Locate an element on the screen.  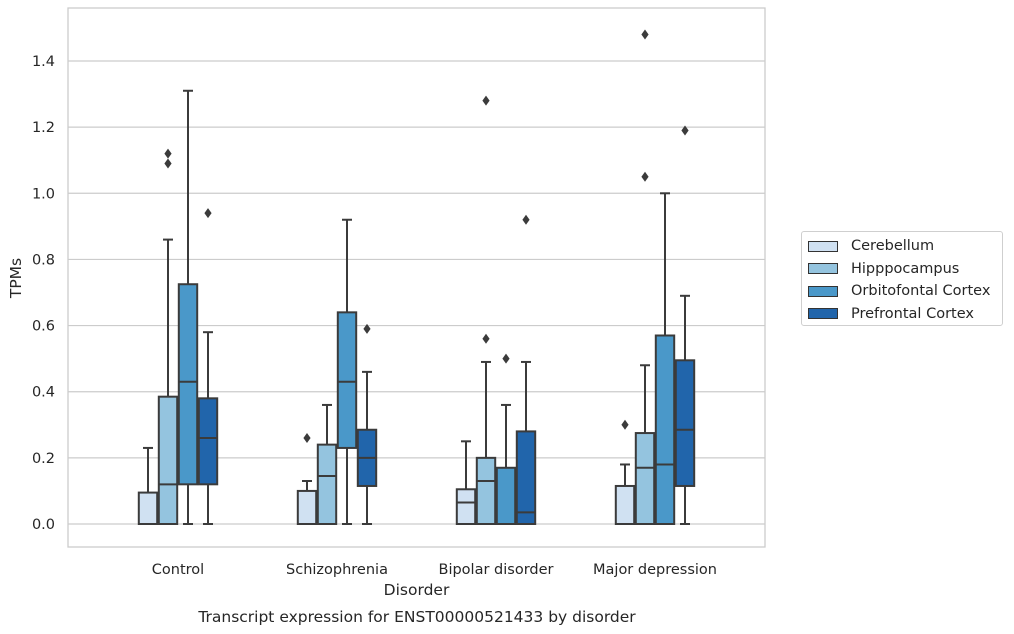
y-tick-label: 0.4 is located at coordinates (43, 393).